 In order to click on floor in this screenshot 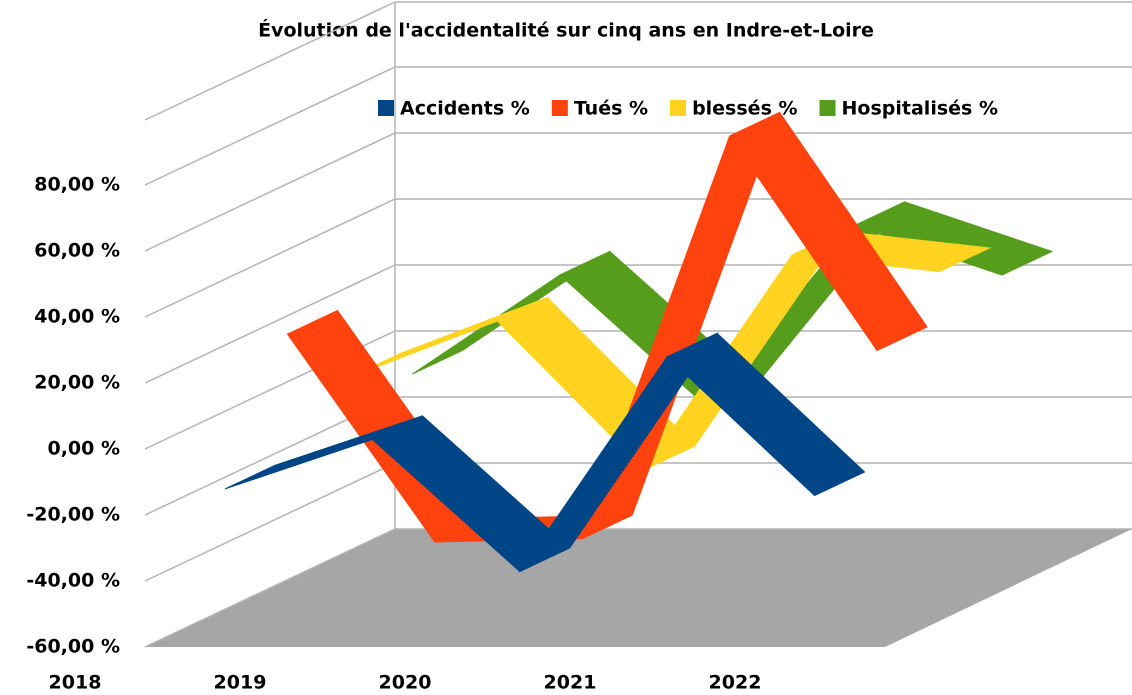, I will do `click(638, 588)`.